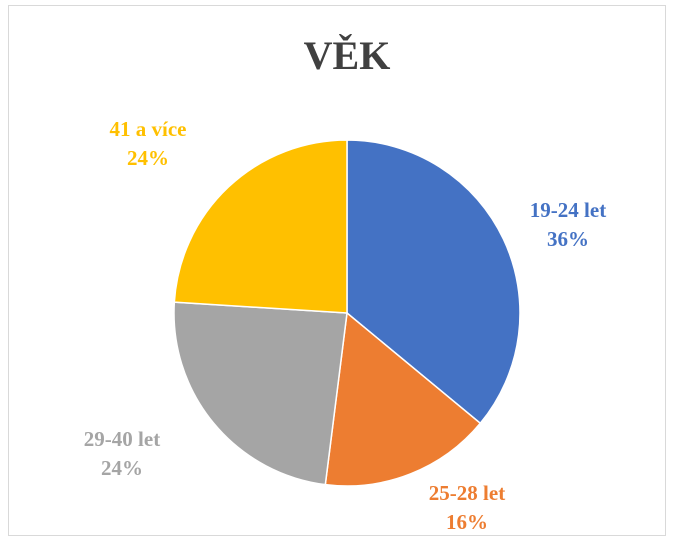  I want to click on slice-category-label: 29-40 let, so click(122, 439).